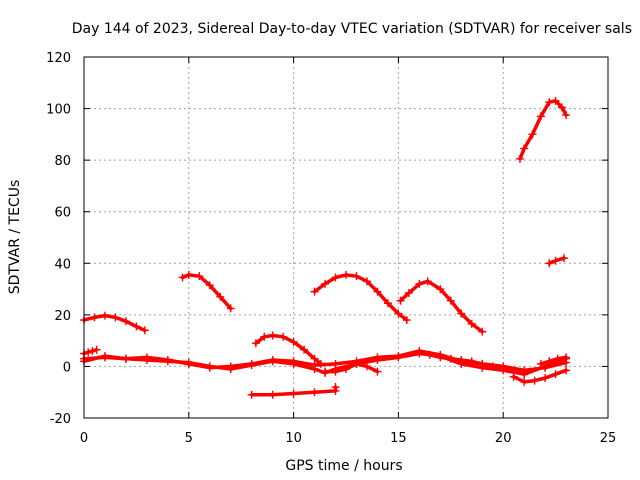 This screenshot has height=480, width=640. What do you see at coordinates (62, 213) in the screenshot?
I see `y-tick-label: 60` at bounding box center [62, 213].